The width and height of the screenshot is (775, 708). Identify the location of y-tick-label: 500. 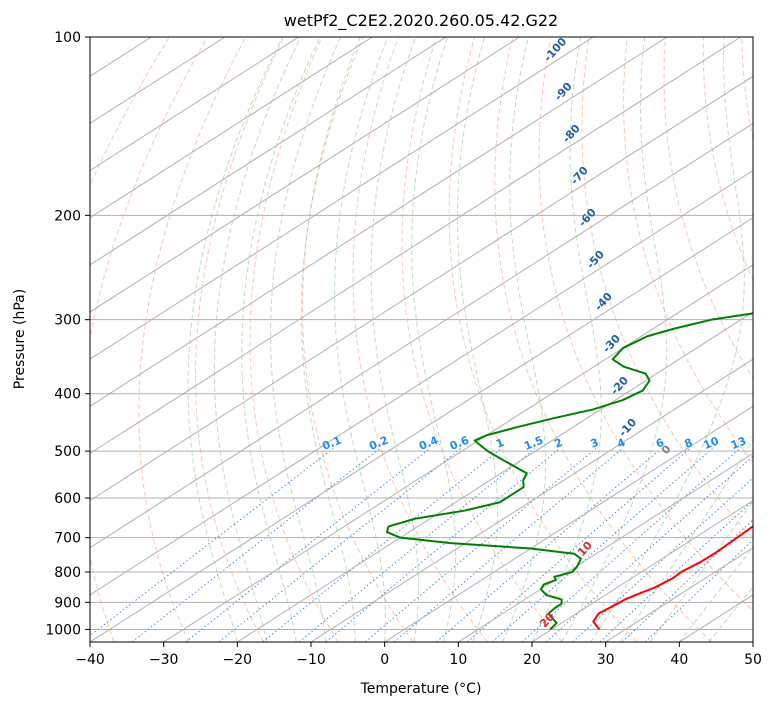
(67, 452).